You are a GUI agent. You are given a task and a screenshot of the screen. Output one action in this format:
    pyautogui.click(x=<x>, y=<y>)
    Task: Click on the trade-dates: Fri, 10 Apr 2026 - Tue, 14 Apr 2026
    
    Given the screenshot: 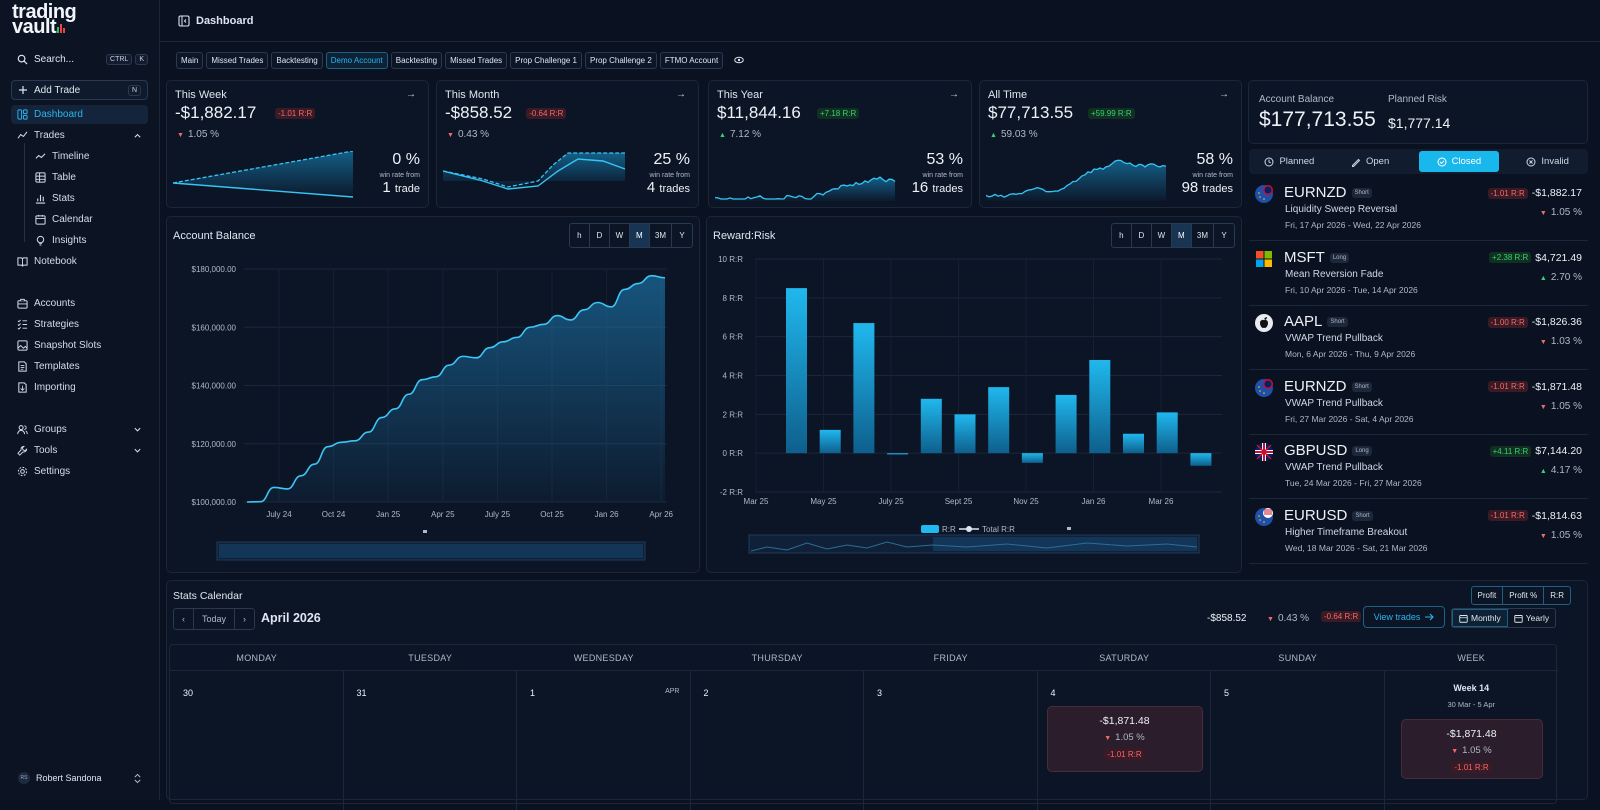 What is the action you would take?
    pyautogui.click(x=1351, y=289)
    